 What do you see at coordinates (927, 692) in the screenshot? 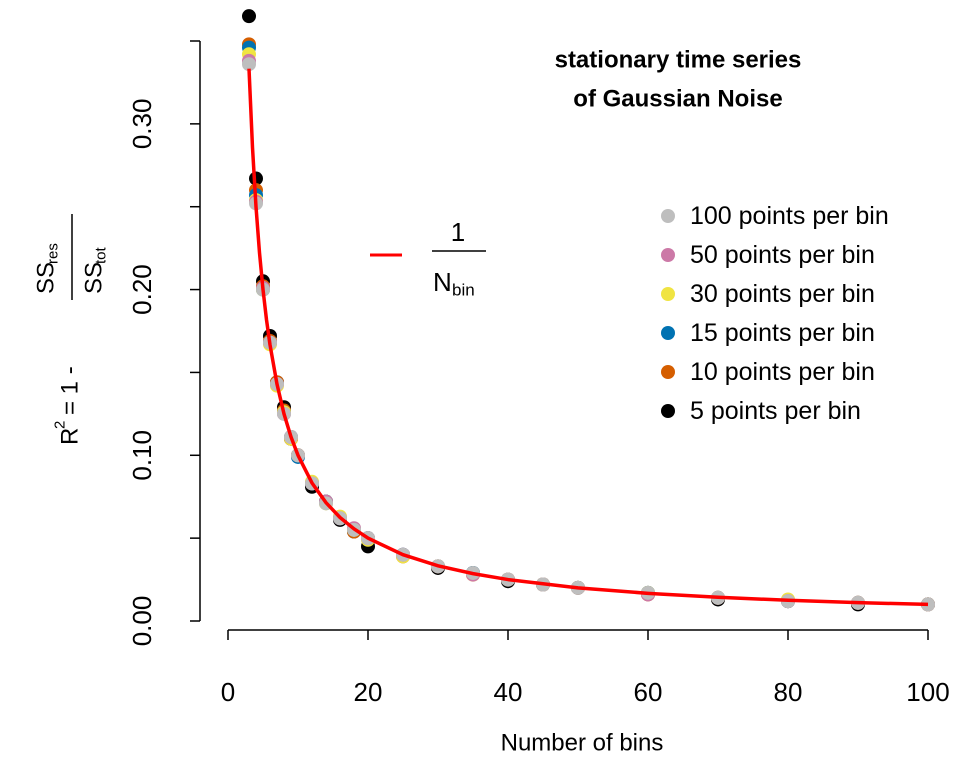
I see `x-tick-label: 100` at bounding box center [927, 692].